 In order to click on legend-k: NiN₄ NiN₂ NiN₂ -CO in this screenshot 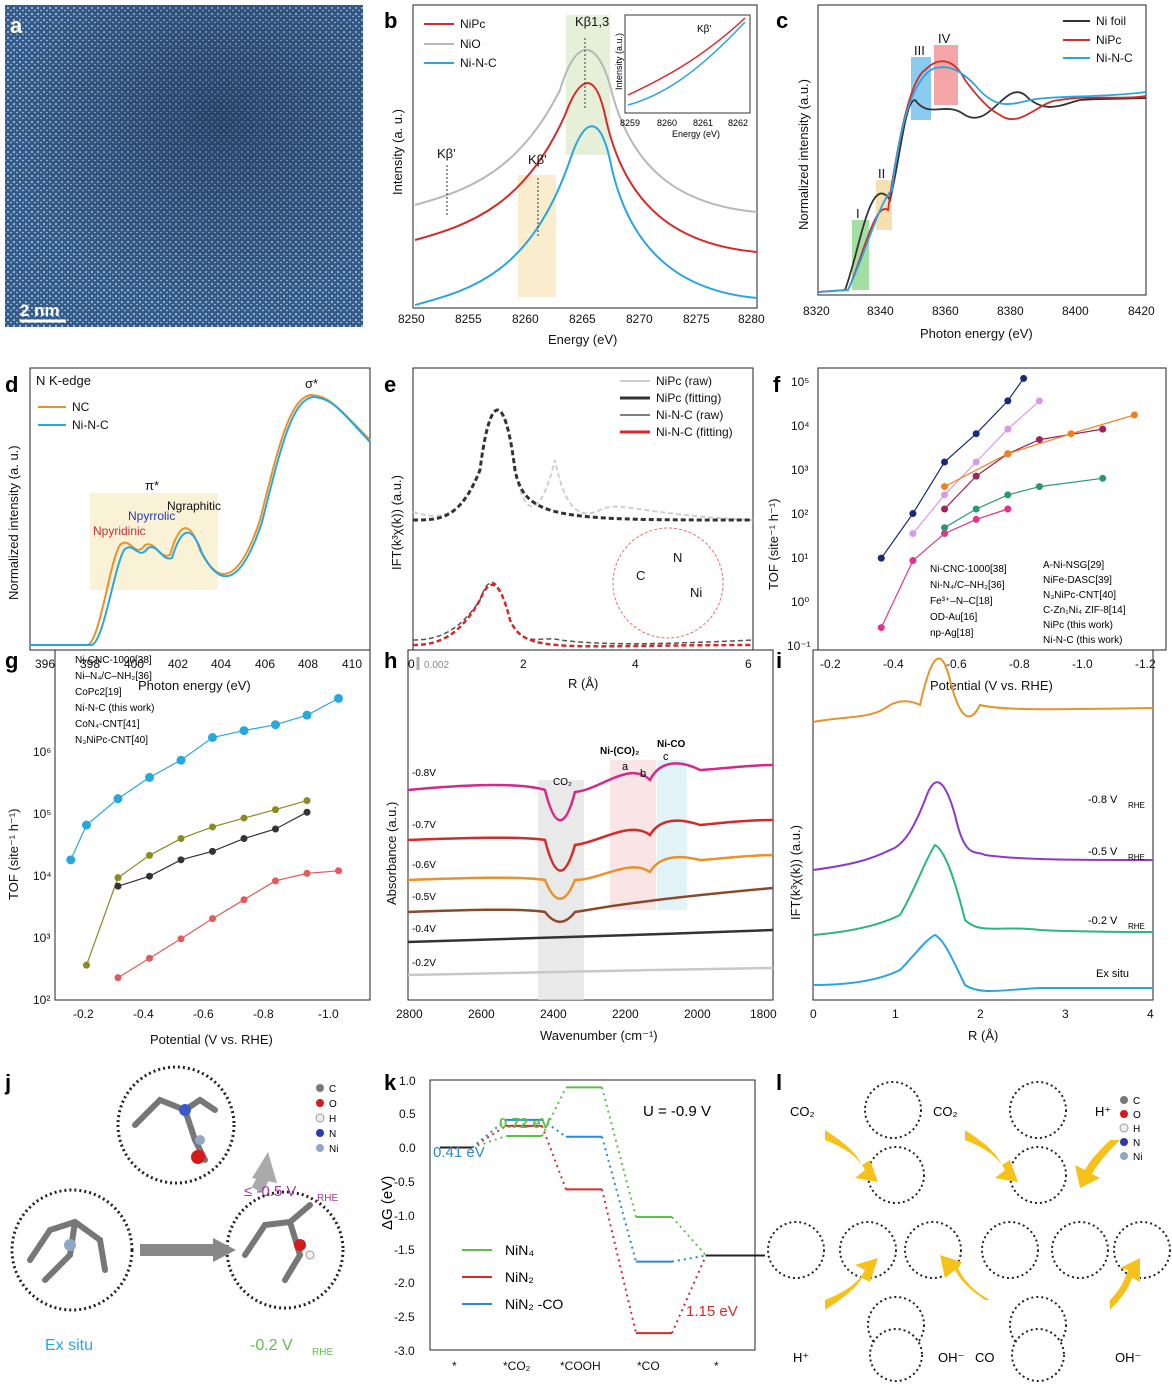, I will do `click(512, 1277)`.